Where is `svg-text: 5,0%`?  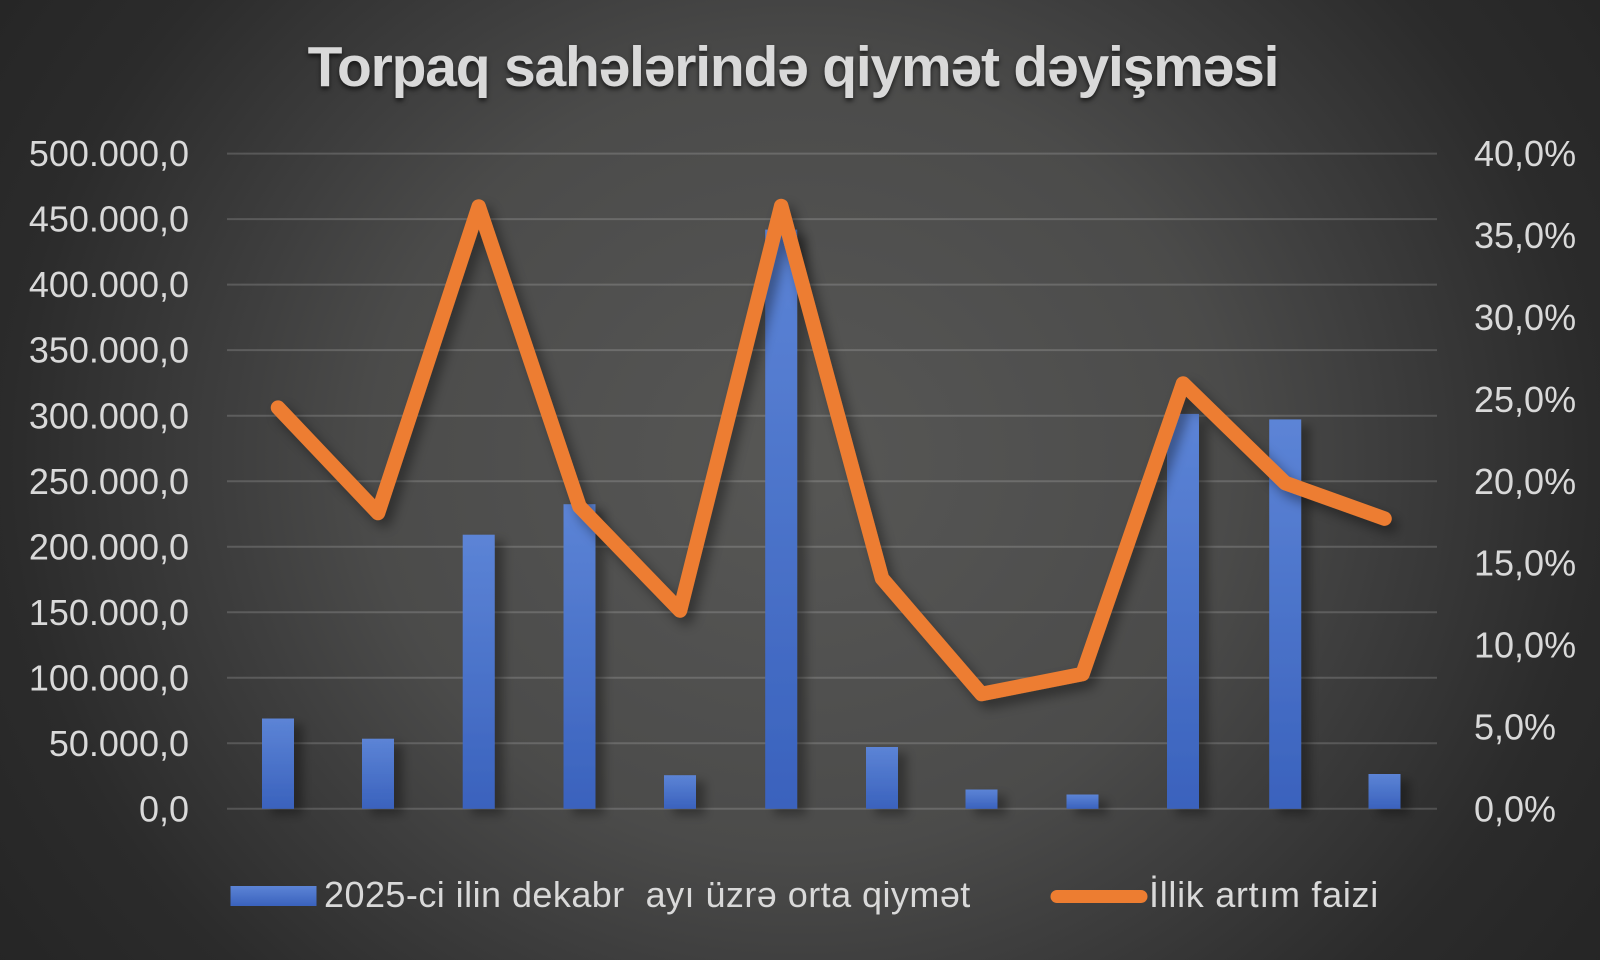 svg-text: 5,0% is located at coordinates (1515, 727).